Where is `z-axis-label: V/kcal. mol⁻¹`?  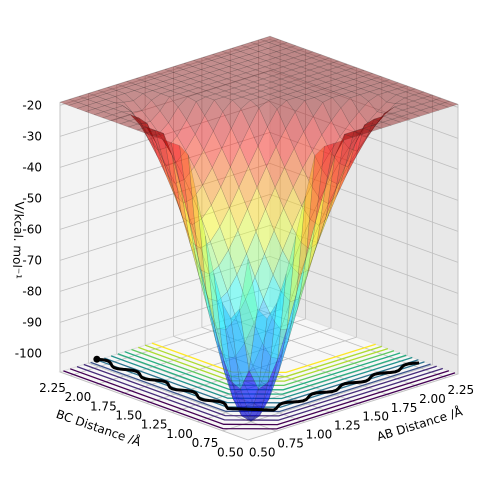 z-axis-label: V/kcal. mol⁻¹ is located at coordinates (18, 240).